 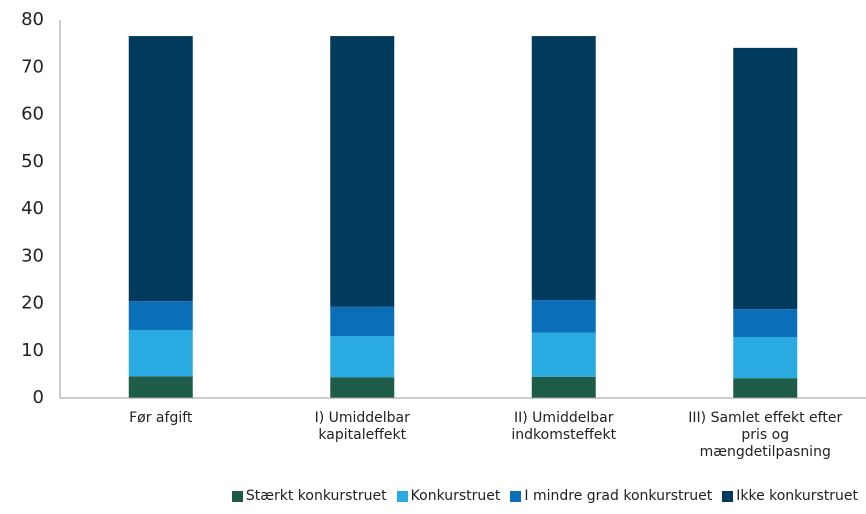 I want to click on legend-item: Stærkt konkurstruet, so click(x=309, y=496).